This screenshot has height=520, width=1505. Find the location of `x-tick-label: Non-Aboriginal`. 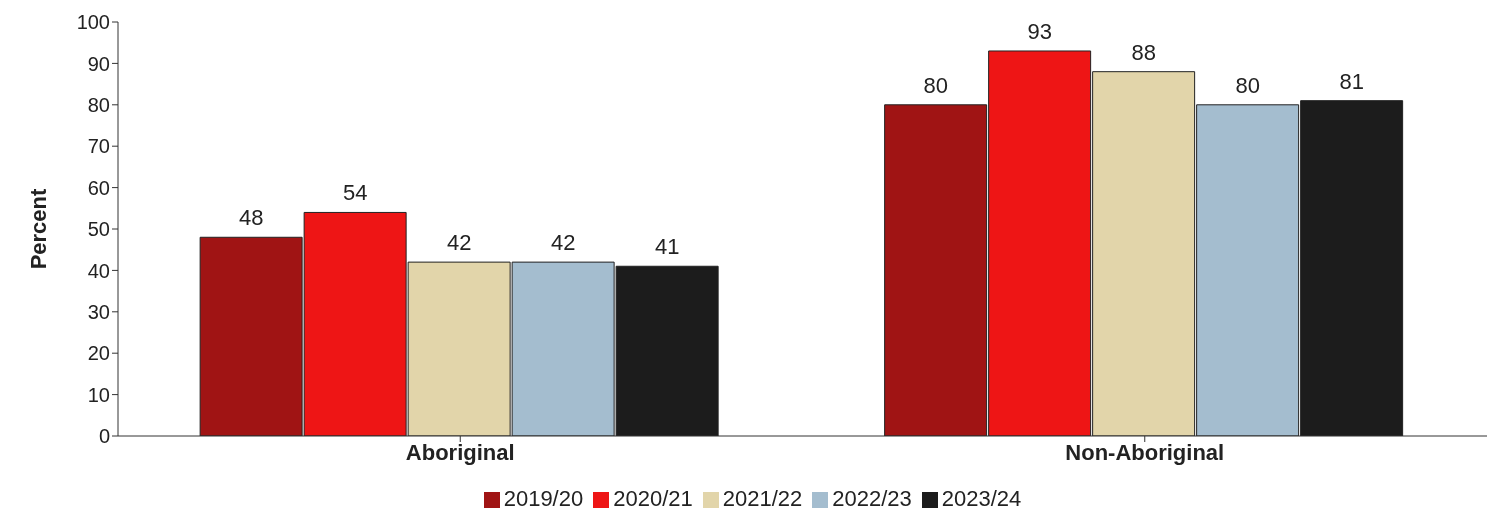

x-tick-label: Non-Aboriginal is located at coordinates (1145, 452).